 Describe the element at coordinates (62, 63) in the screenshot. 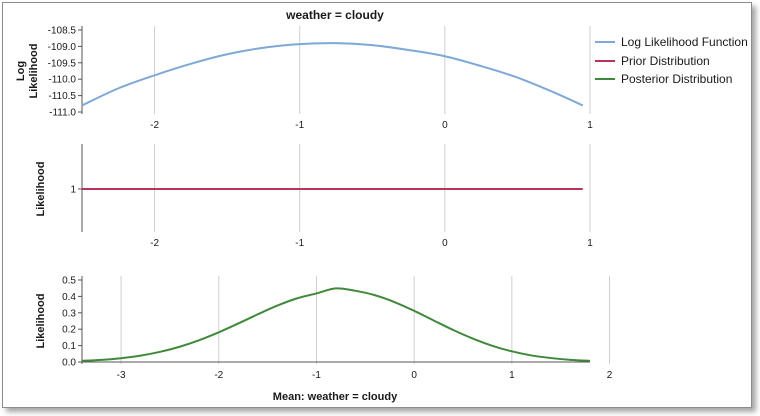

I see `y-tick-label: -109.5` at that location.